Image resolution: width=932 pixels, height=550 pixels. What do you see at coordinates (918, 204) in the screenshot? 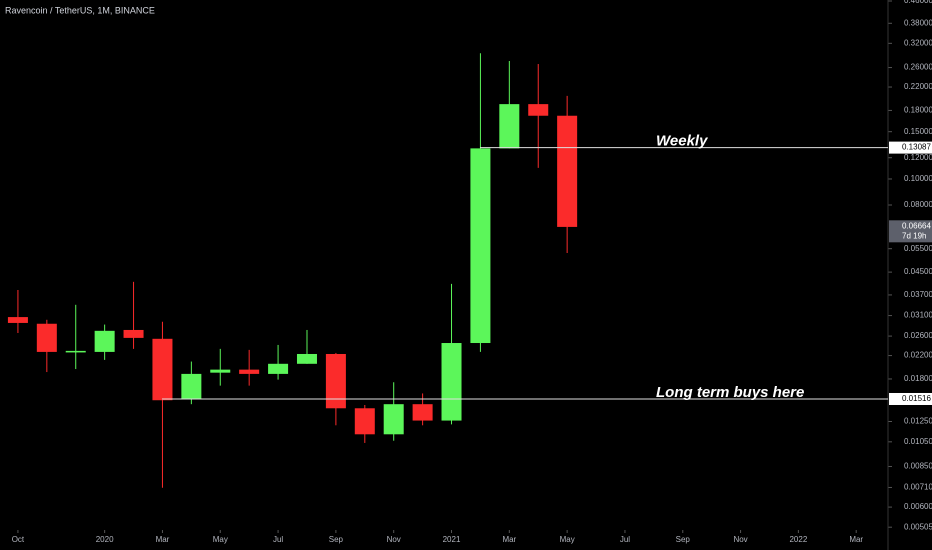
I see `y-tick-label: 0.08000` at bounding box center [918, 204].